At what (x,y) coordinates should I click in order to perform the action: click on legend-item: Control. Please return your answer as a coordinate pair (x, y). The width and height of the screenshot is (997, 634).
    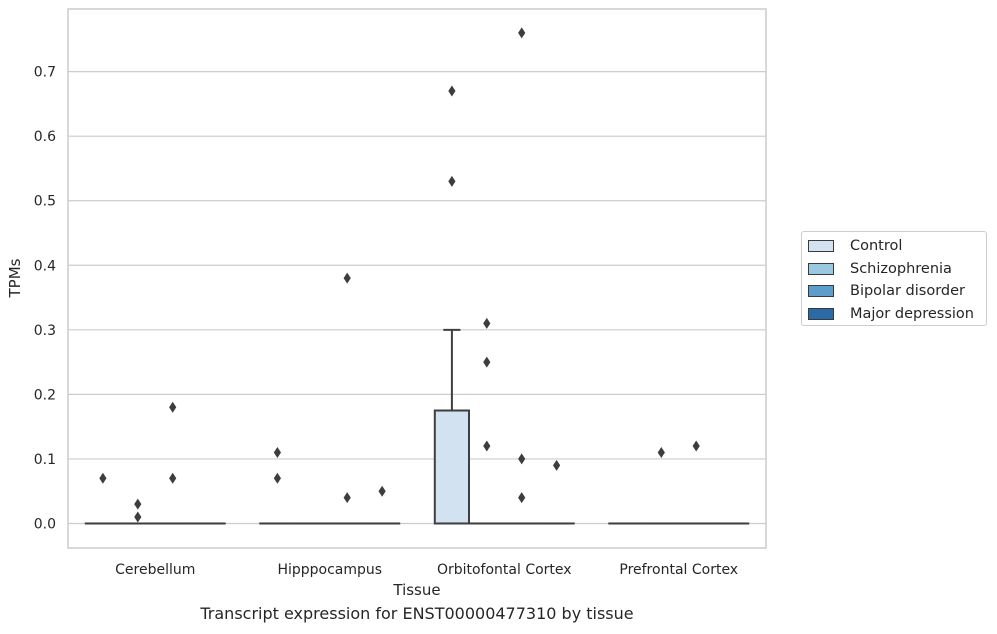
    Looking at the image, I should click on (855, 246).